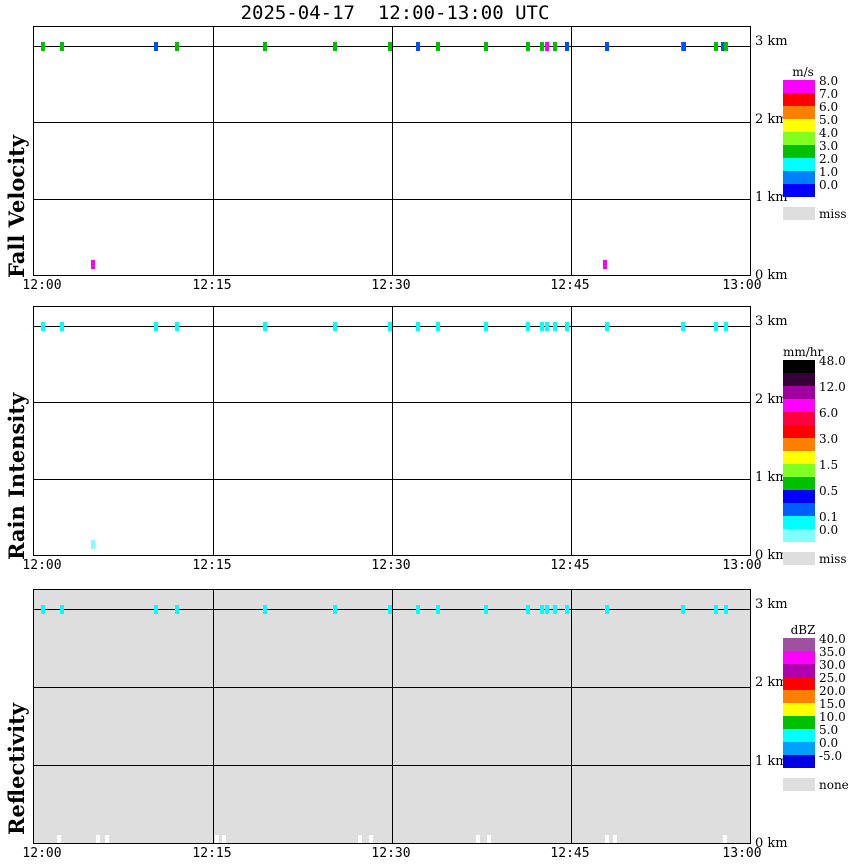  I want to click on colorbar-tick-label: 0.5, so click(829, 491).